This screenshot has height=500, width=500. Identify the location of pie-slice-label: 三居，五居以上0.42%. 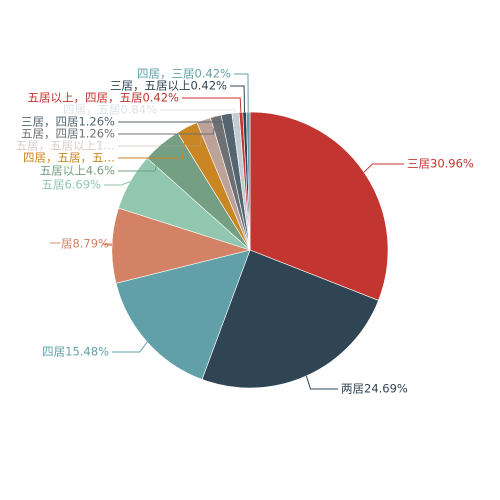
(168, 86).